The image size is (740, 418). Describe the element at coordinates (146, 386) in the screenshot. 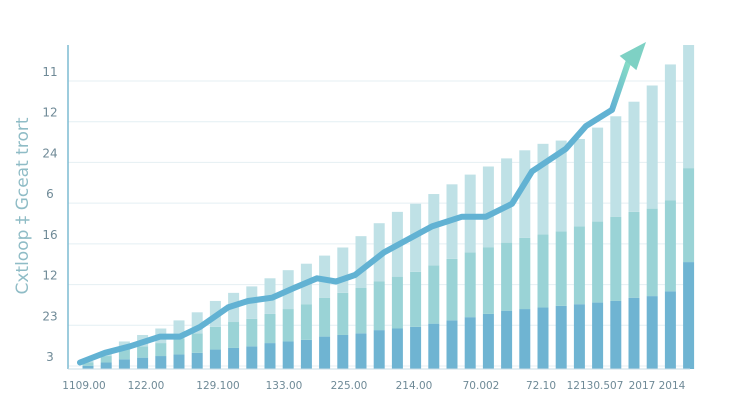

I see `x-tick-label: 122.00` at that location.